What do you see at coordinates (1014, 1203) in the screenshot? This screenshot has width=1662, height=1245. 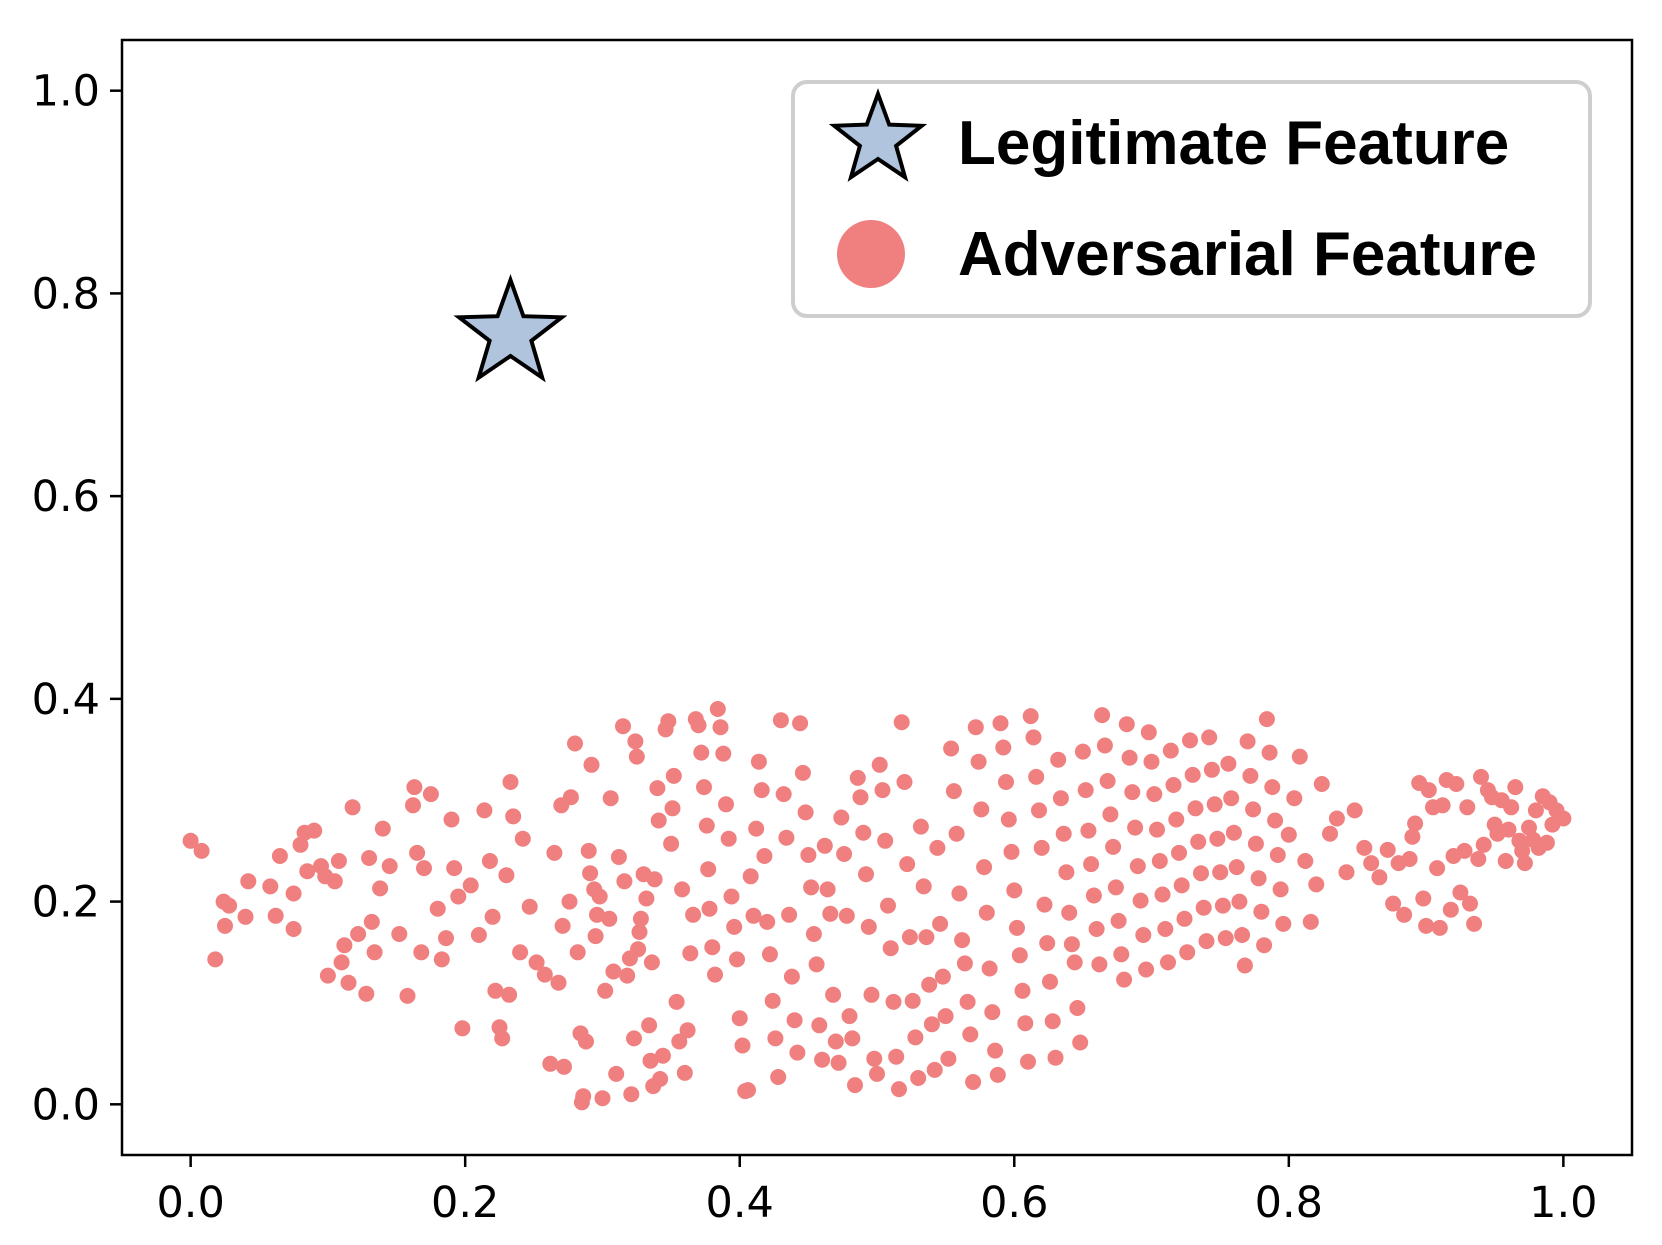 I see `x-tick-label-3: 0.6` at bounding box center [1014, 1203].